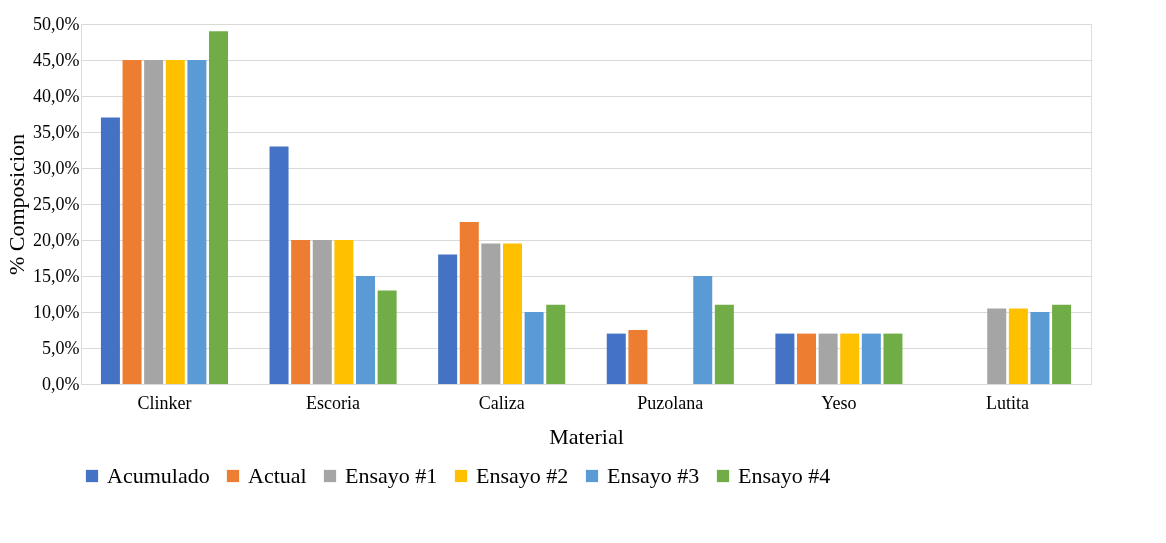  What do you see at coordinates (586, 436) in the screenshot?
I see `x-axis-title: Material` at bounding box center [586, 436].